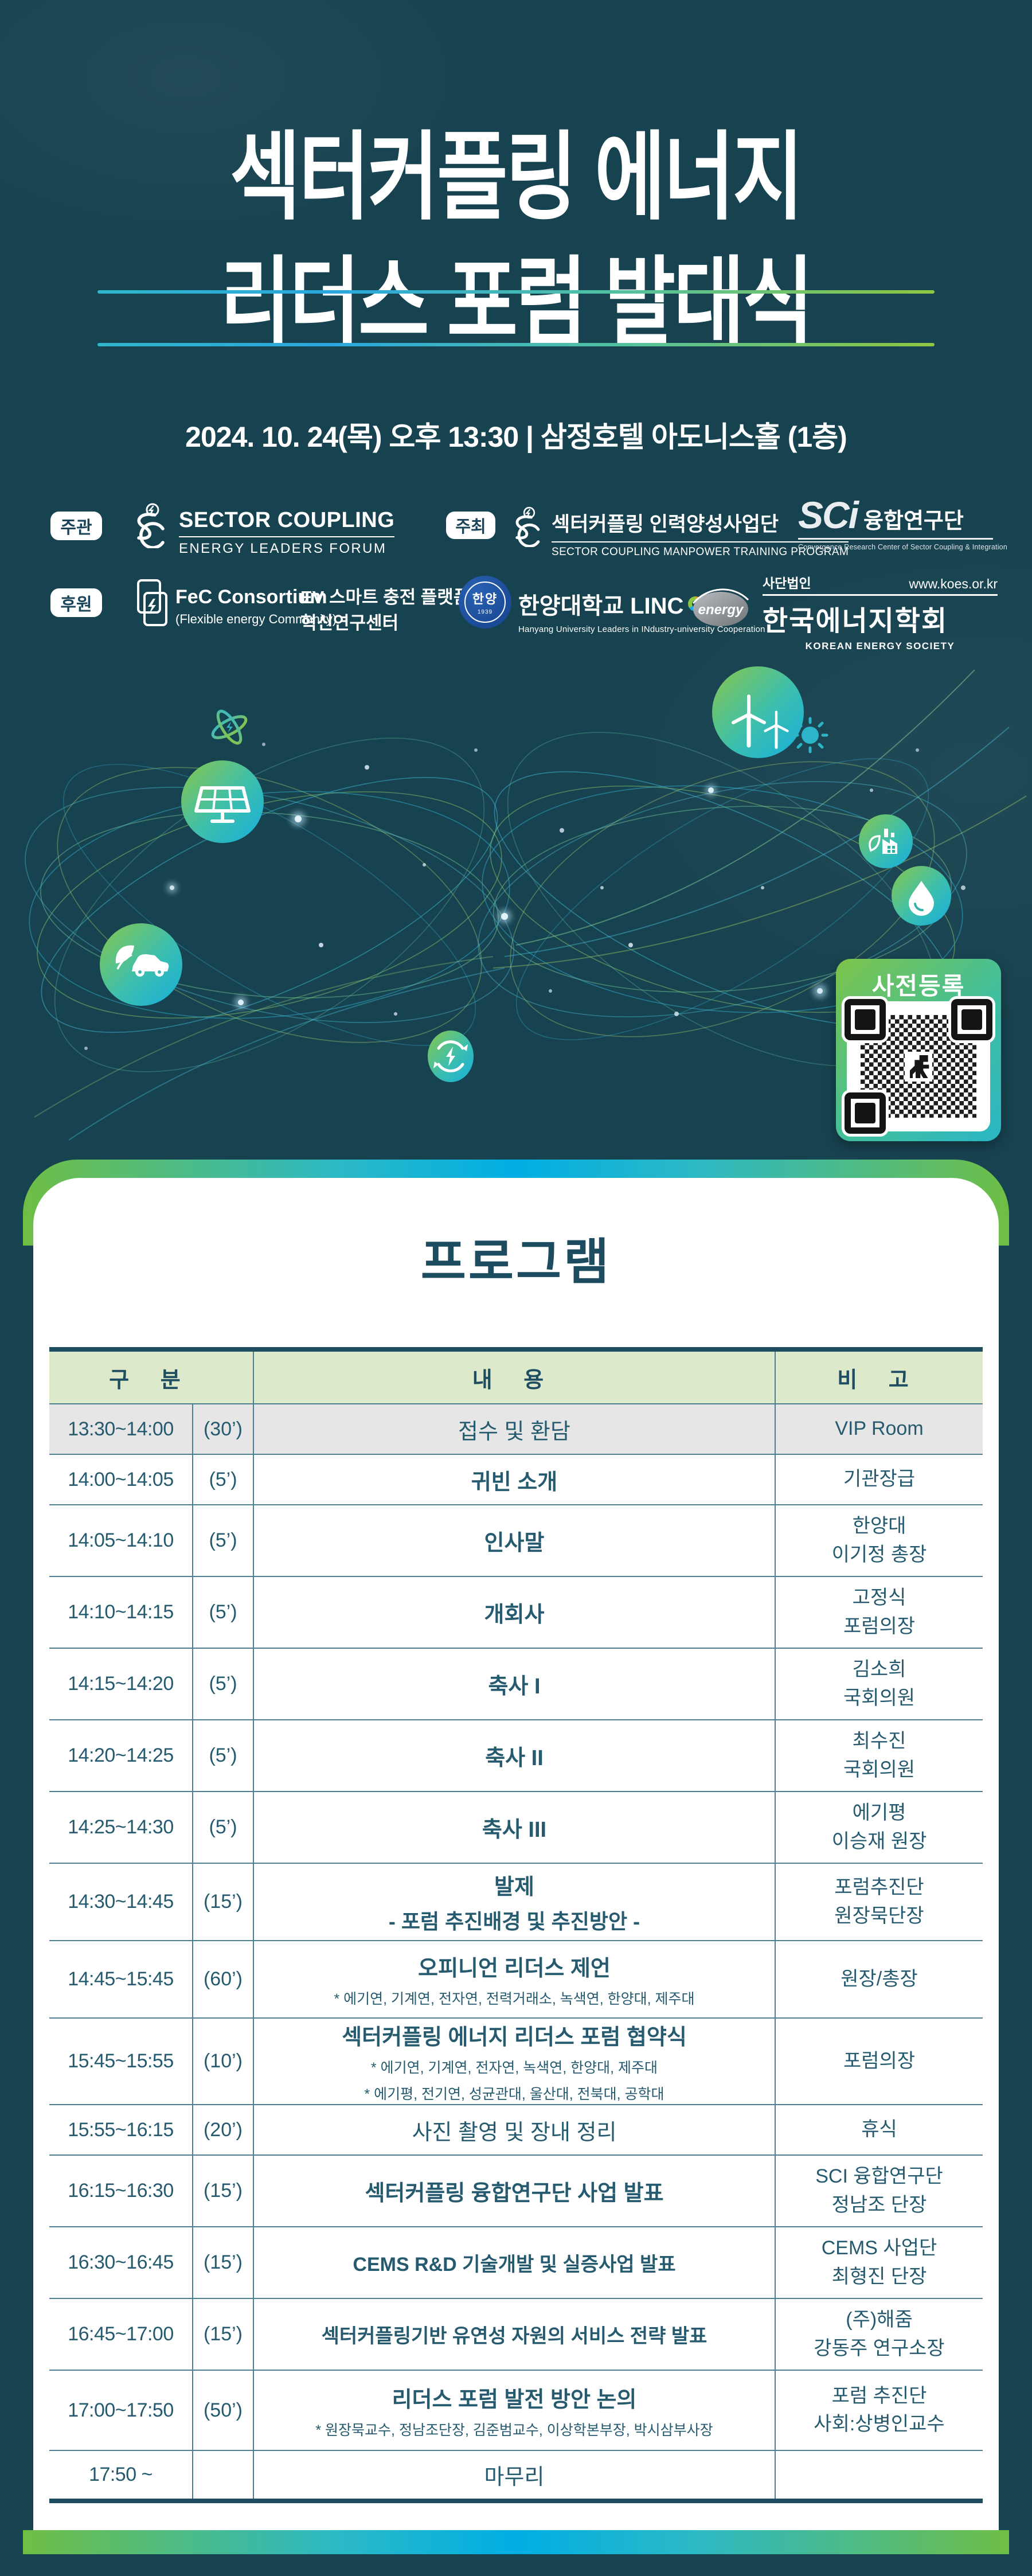 The image size is (1032, 2576). What do you see at coordinates (514, 2194) in the screenshot?
I see `row-content: 섹터커플링 융합연구단 사업 발표` at bounding box center [514, 2194].